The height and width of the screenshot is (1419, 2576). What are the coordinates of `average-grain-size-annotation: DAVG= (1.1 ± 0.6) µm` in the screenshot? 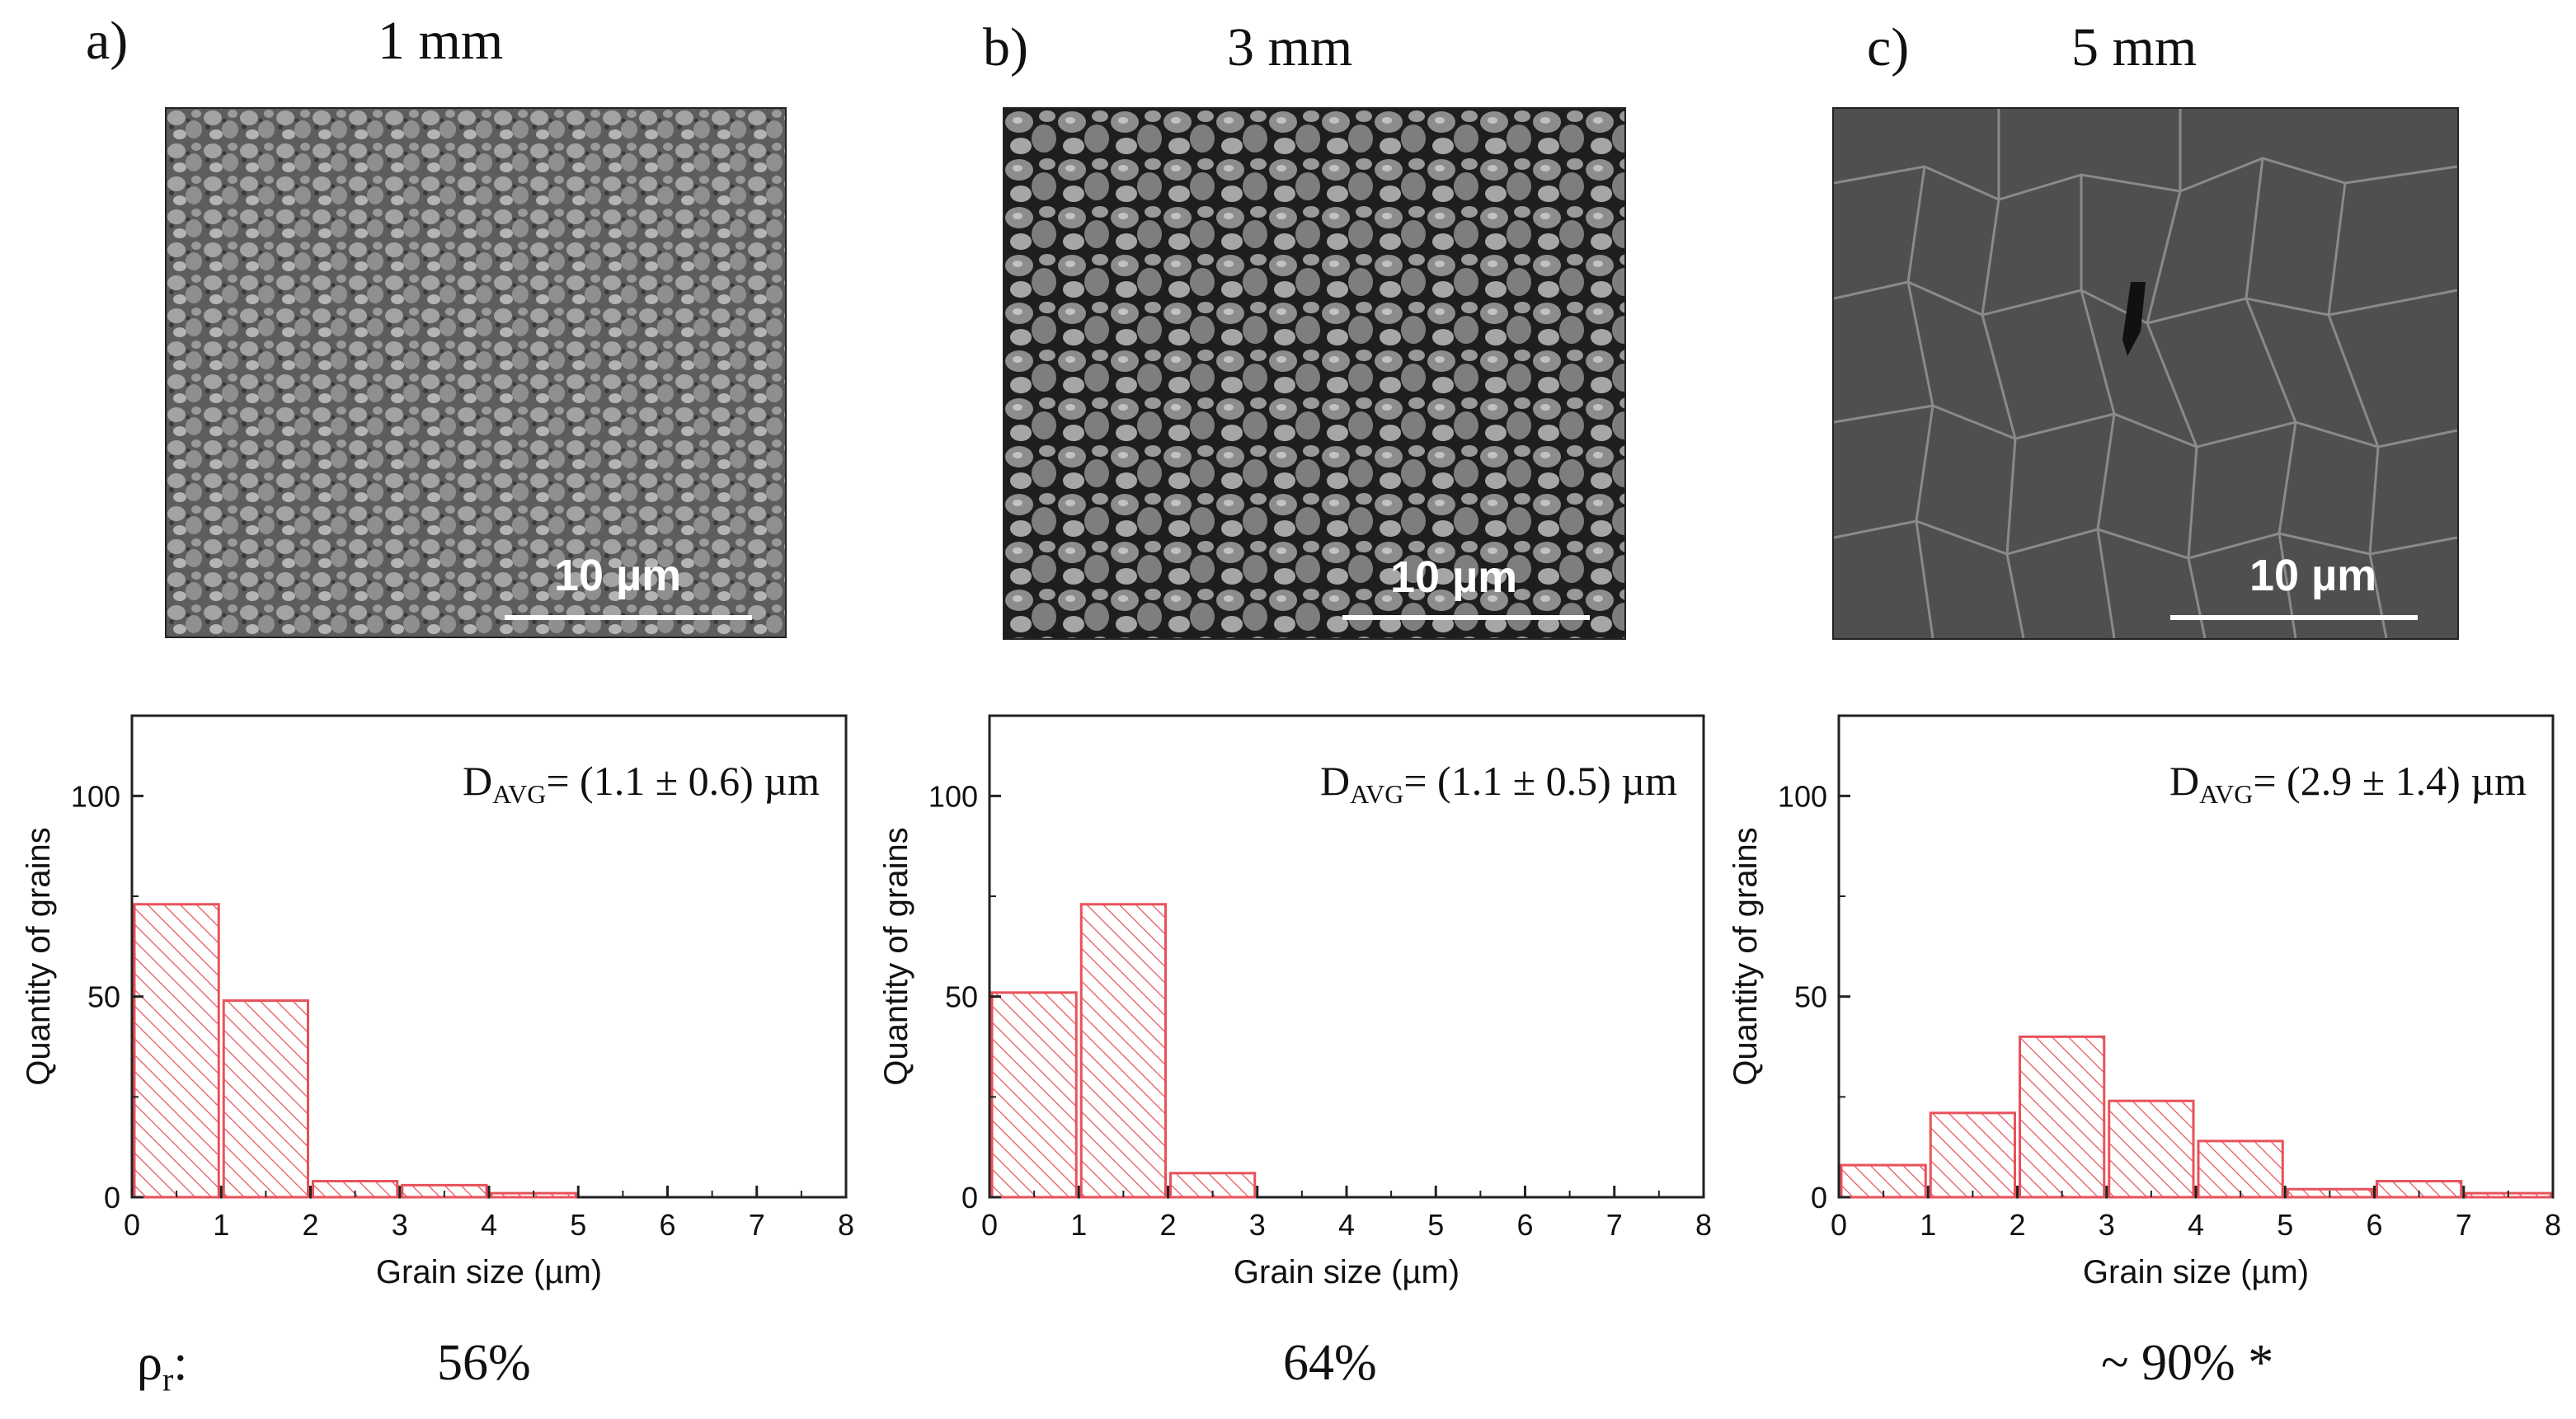 It's located at (641, 783).